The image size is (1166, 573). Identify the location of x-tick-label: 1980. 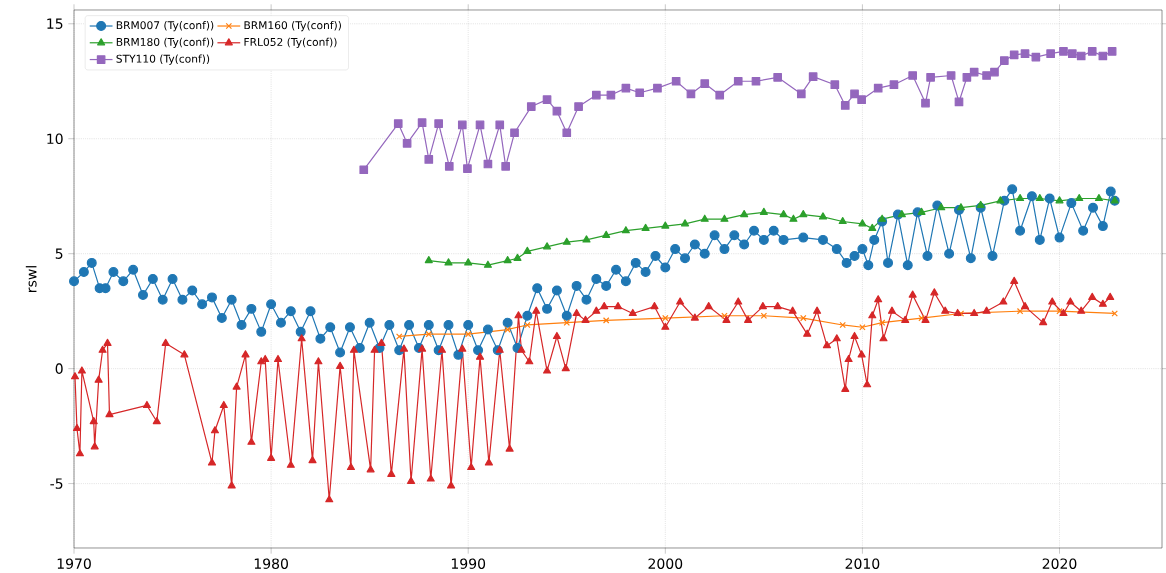
(271, 563).